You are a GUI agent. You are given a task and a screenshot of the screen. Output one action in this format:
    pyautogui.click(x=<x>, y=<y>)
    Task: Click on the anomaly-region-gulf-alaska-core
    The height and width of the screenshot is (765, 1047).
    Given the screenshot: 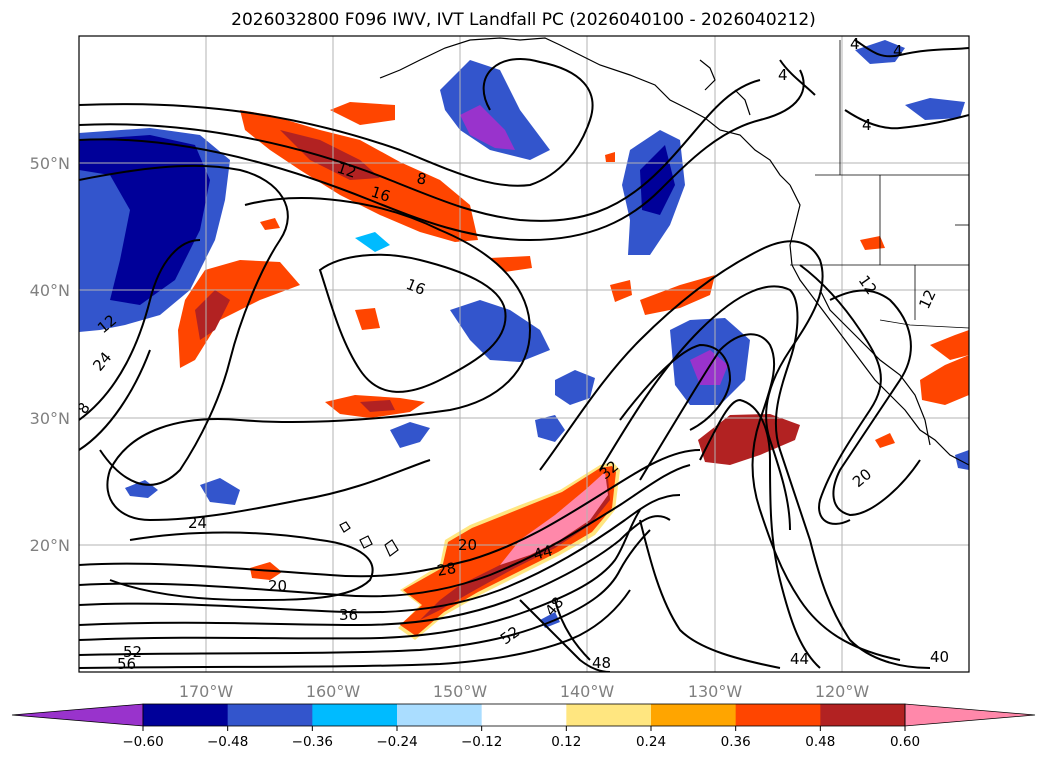 What is the action you would take?
    pyautogui.click(x=487, y=127)
    